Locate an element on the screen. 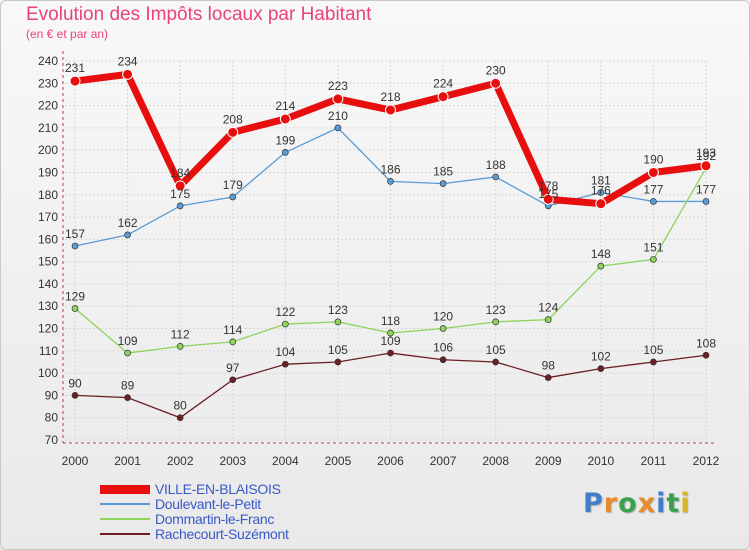  y-tick-label: 80 is located at coordinates (52, 418).